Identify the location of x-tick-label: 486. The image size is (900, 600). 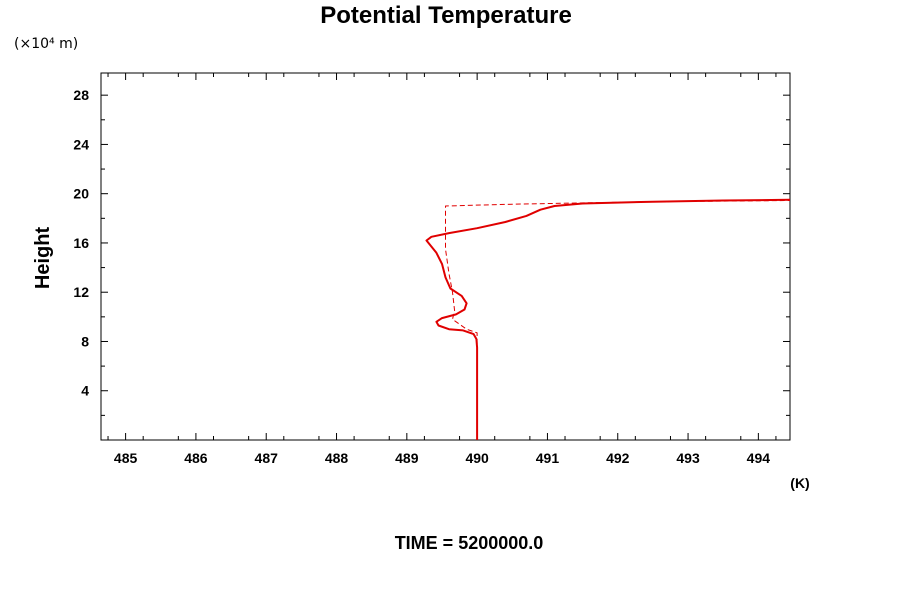
(196, 458).